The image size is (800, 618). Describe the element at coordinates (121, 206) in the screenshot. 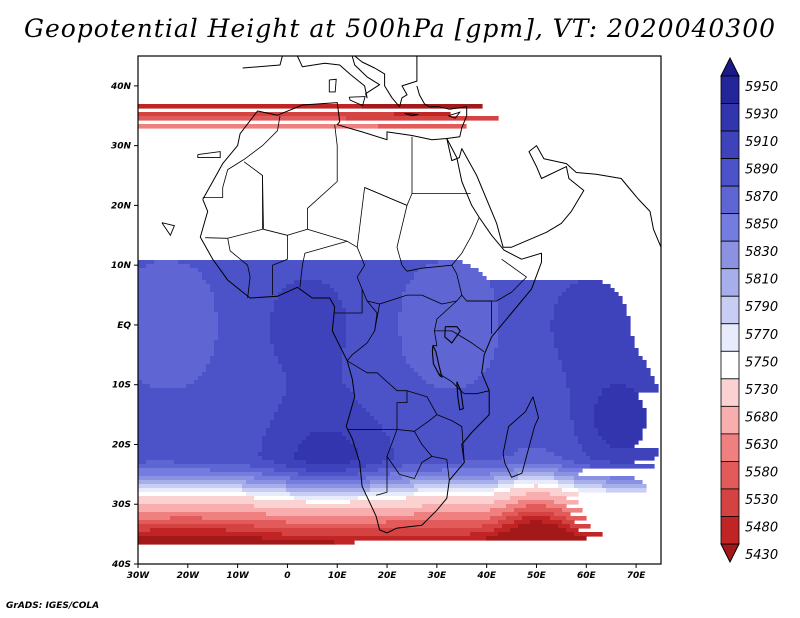

I see `lat-tick-label: 20N` at that location.